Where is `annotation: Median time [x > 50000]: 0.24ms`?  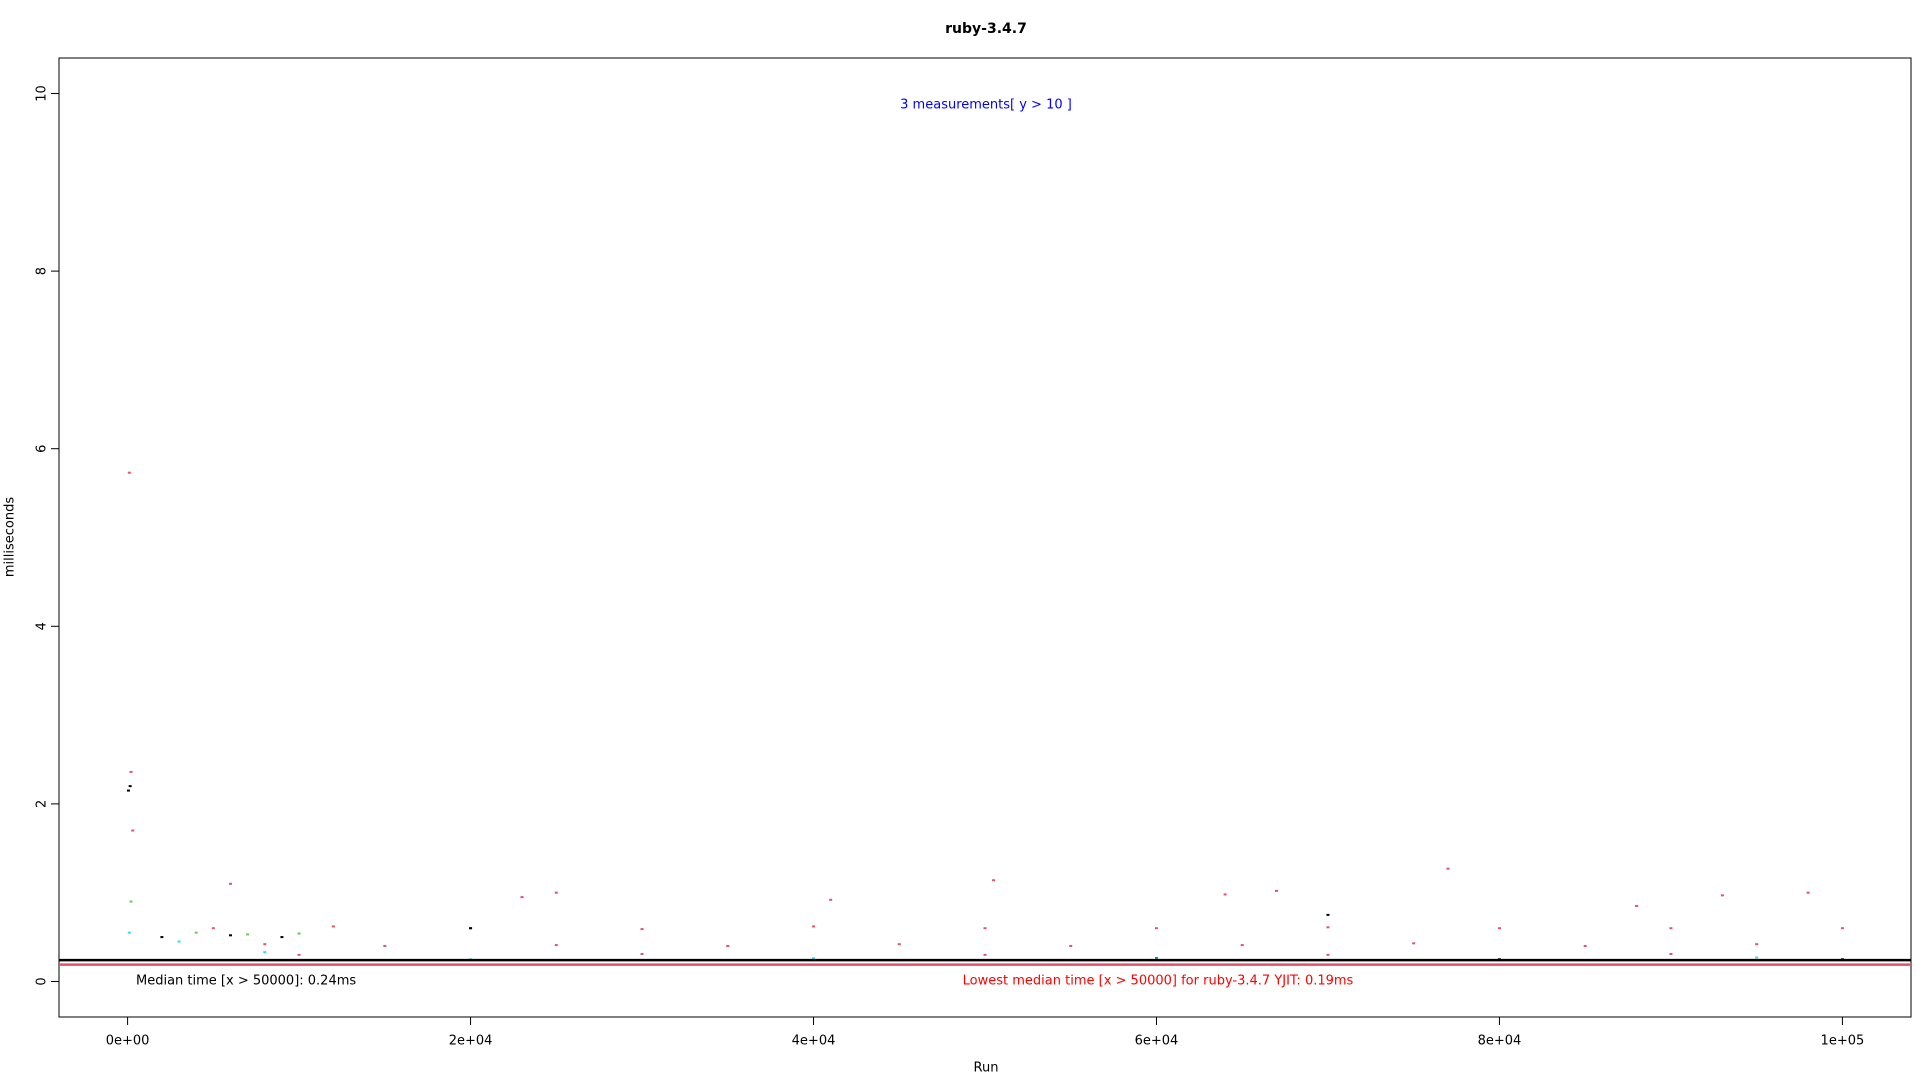
annotation: Median time [x > 50000]: 0.24ms is located at coordinates (246, 981).